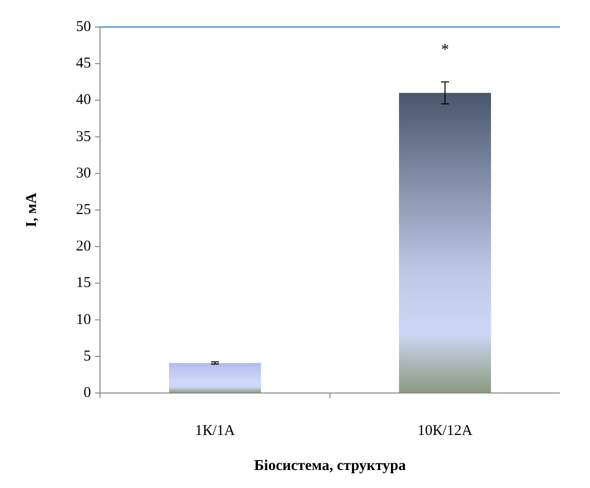 This screenshot has height=488, width=590. I want to click on y-axis-title: I, мА, so click(32, 210).